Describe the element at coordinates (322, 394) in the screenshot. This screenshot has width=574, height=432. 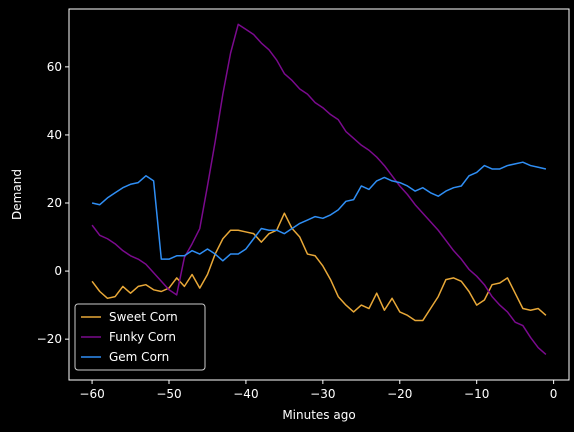
I see `x-tick-label: −30` at that location.